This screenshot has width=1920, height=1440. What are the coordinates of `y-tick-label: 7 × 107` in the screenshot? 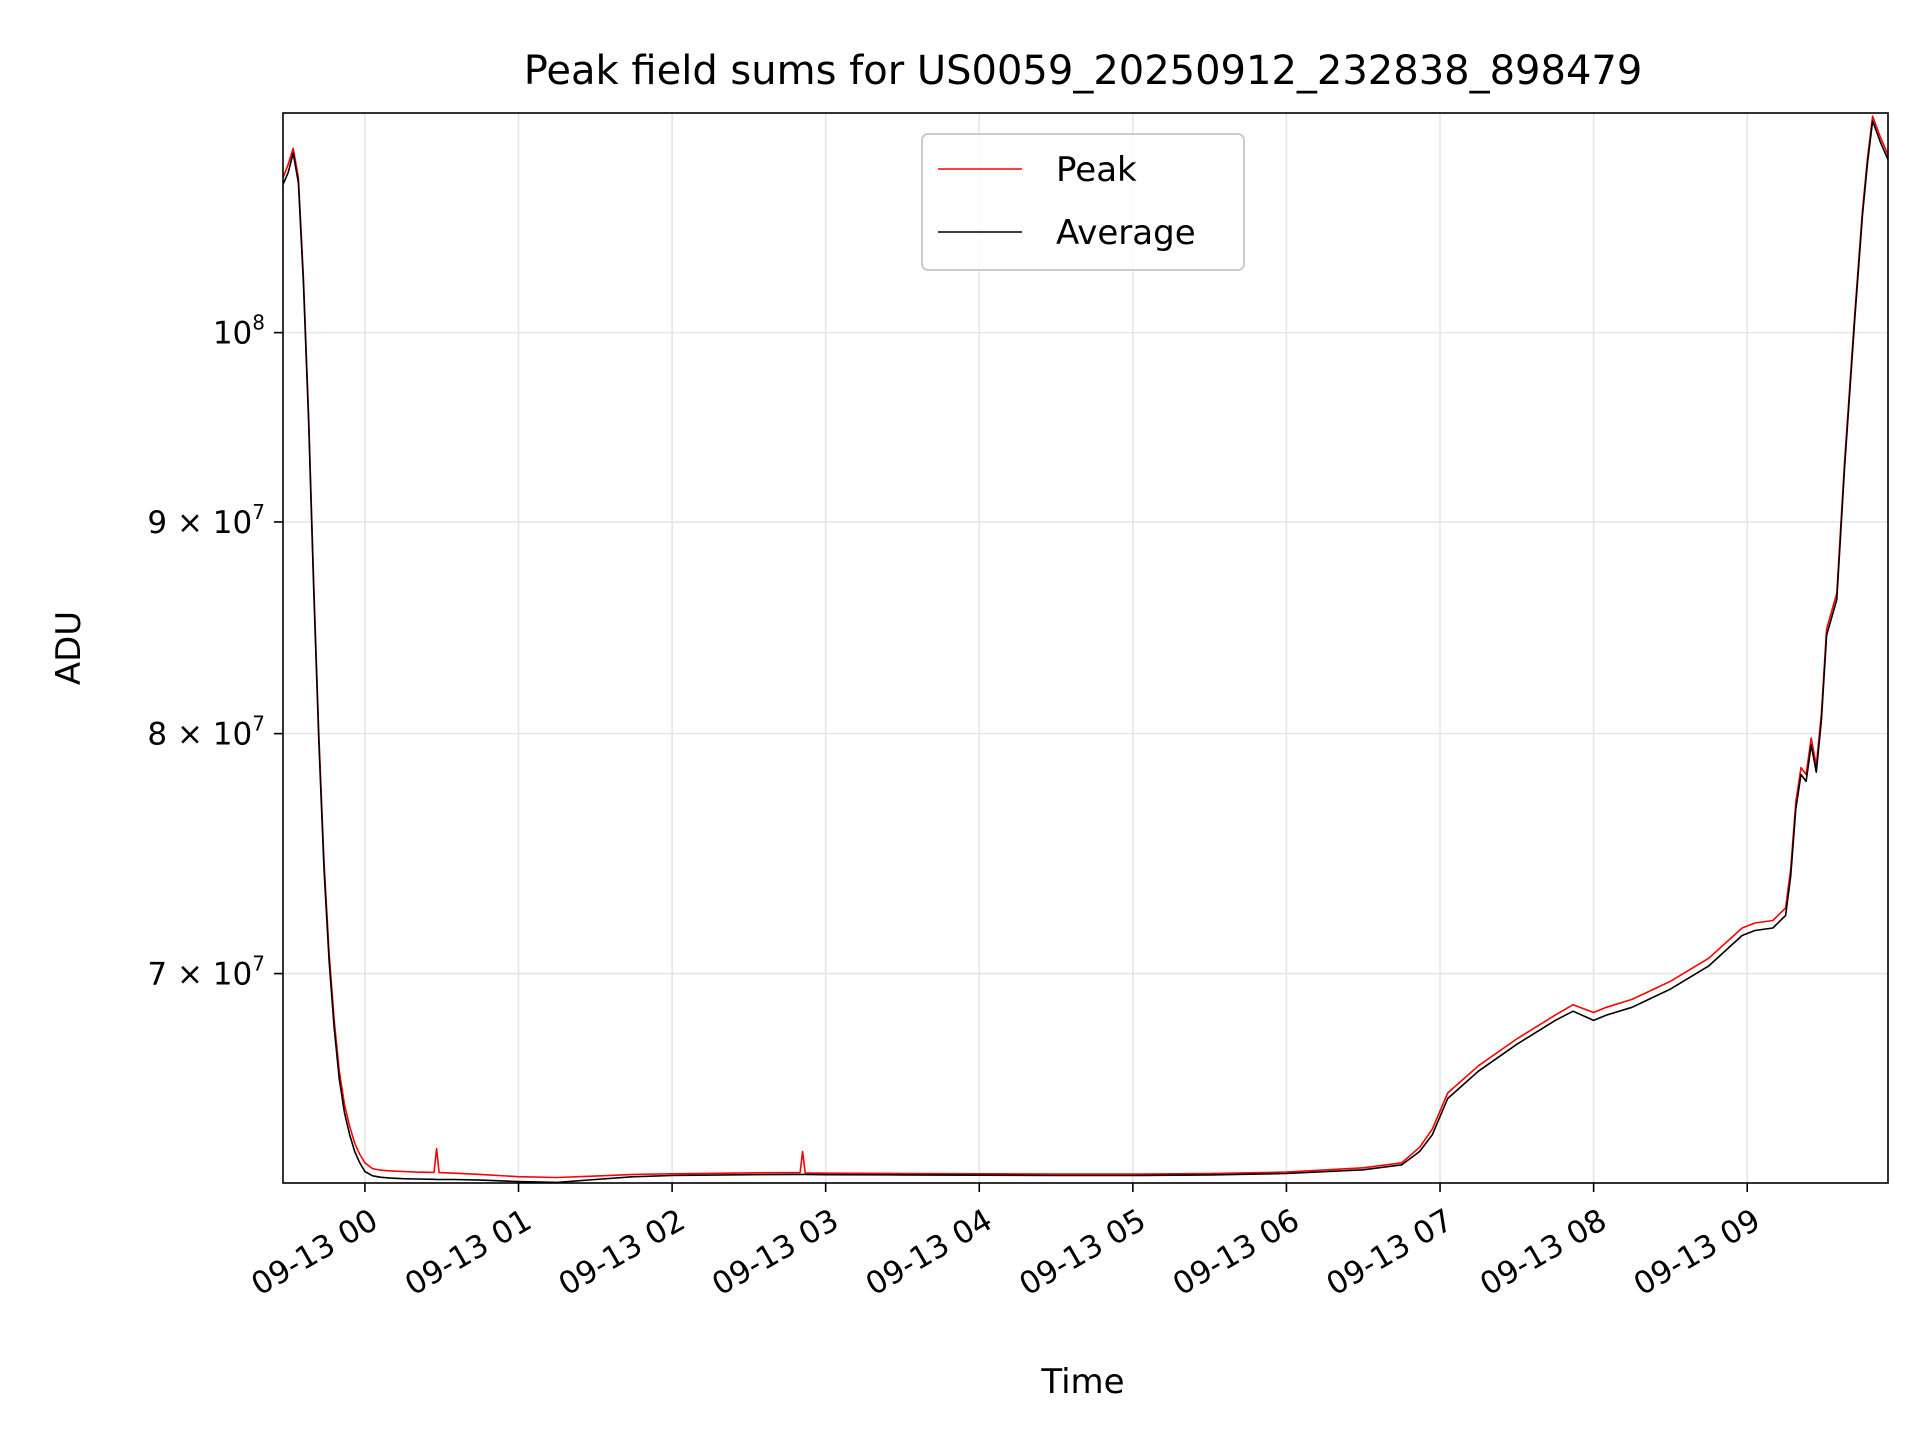 It's located at (206, 972).